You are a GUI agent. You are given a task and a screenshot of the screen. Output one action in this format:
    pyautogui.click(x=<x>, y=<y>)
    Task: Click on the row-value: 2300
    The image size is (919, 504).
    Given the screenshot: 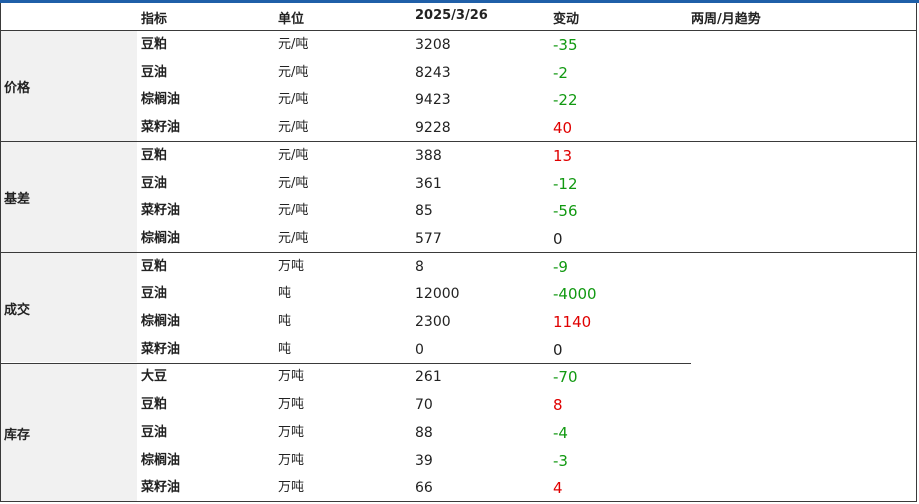 What is the action you would take?
    pyautogui.click(x=433, y=322)
    